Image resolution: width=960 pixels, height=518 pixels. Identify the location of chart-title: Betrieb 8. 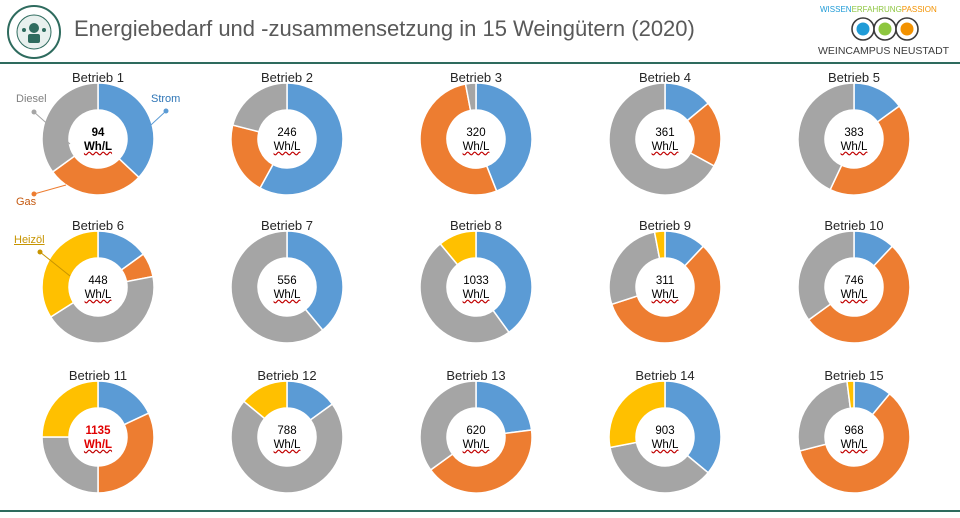
(476, 225).